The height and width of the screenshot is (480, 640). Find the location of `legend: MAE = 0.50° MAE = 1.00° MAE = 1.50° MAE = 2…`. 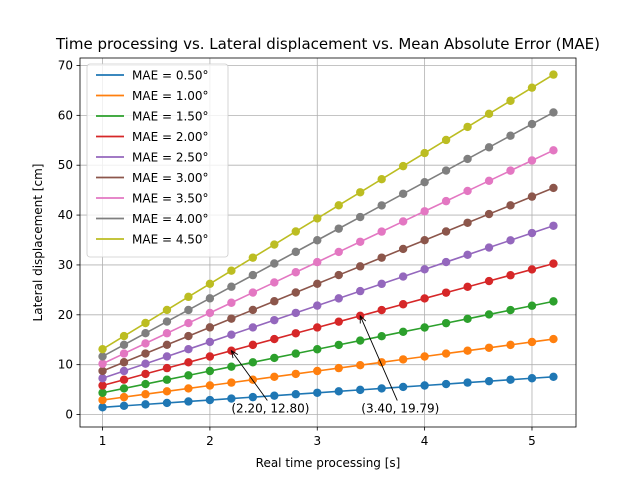

legend: MAE = 0.50° MAE = 1.00° MAE = 1.50° MAE = 2… is located at coordinates (157, 160).